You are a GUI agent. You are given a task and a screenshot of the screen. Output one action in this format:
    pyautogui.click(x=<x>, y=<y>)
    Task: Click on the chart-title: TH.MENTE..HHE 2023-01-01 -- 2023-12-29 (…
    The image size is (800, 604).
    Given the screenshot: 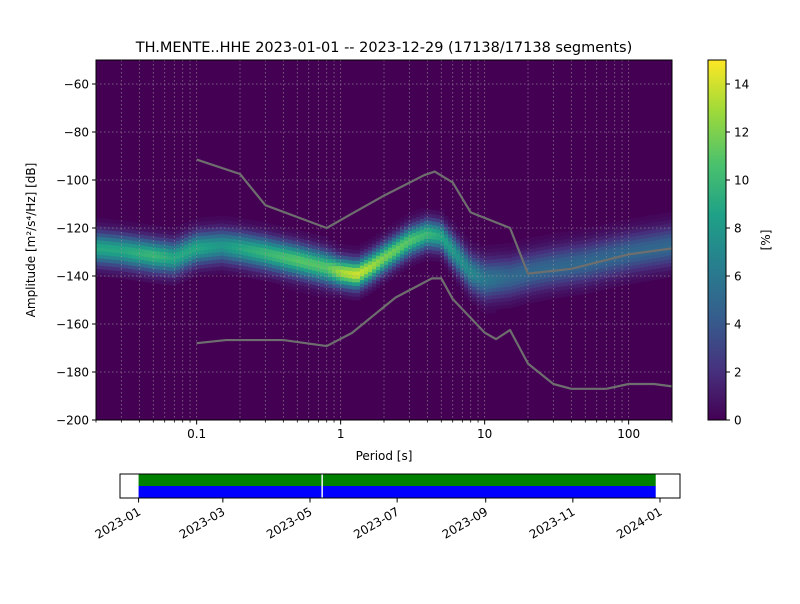 What is the action you would take?
    pyautogui.click(x=384, y=48)
    